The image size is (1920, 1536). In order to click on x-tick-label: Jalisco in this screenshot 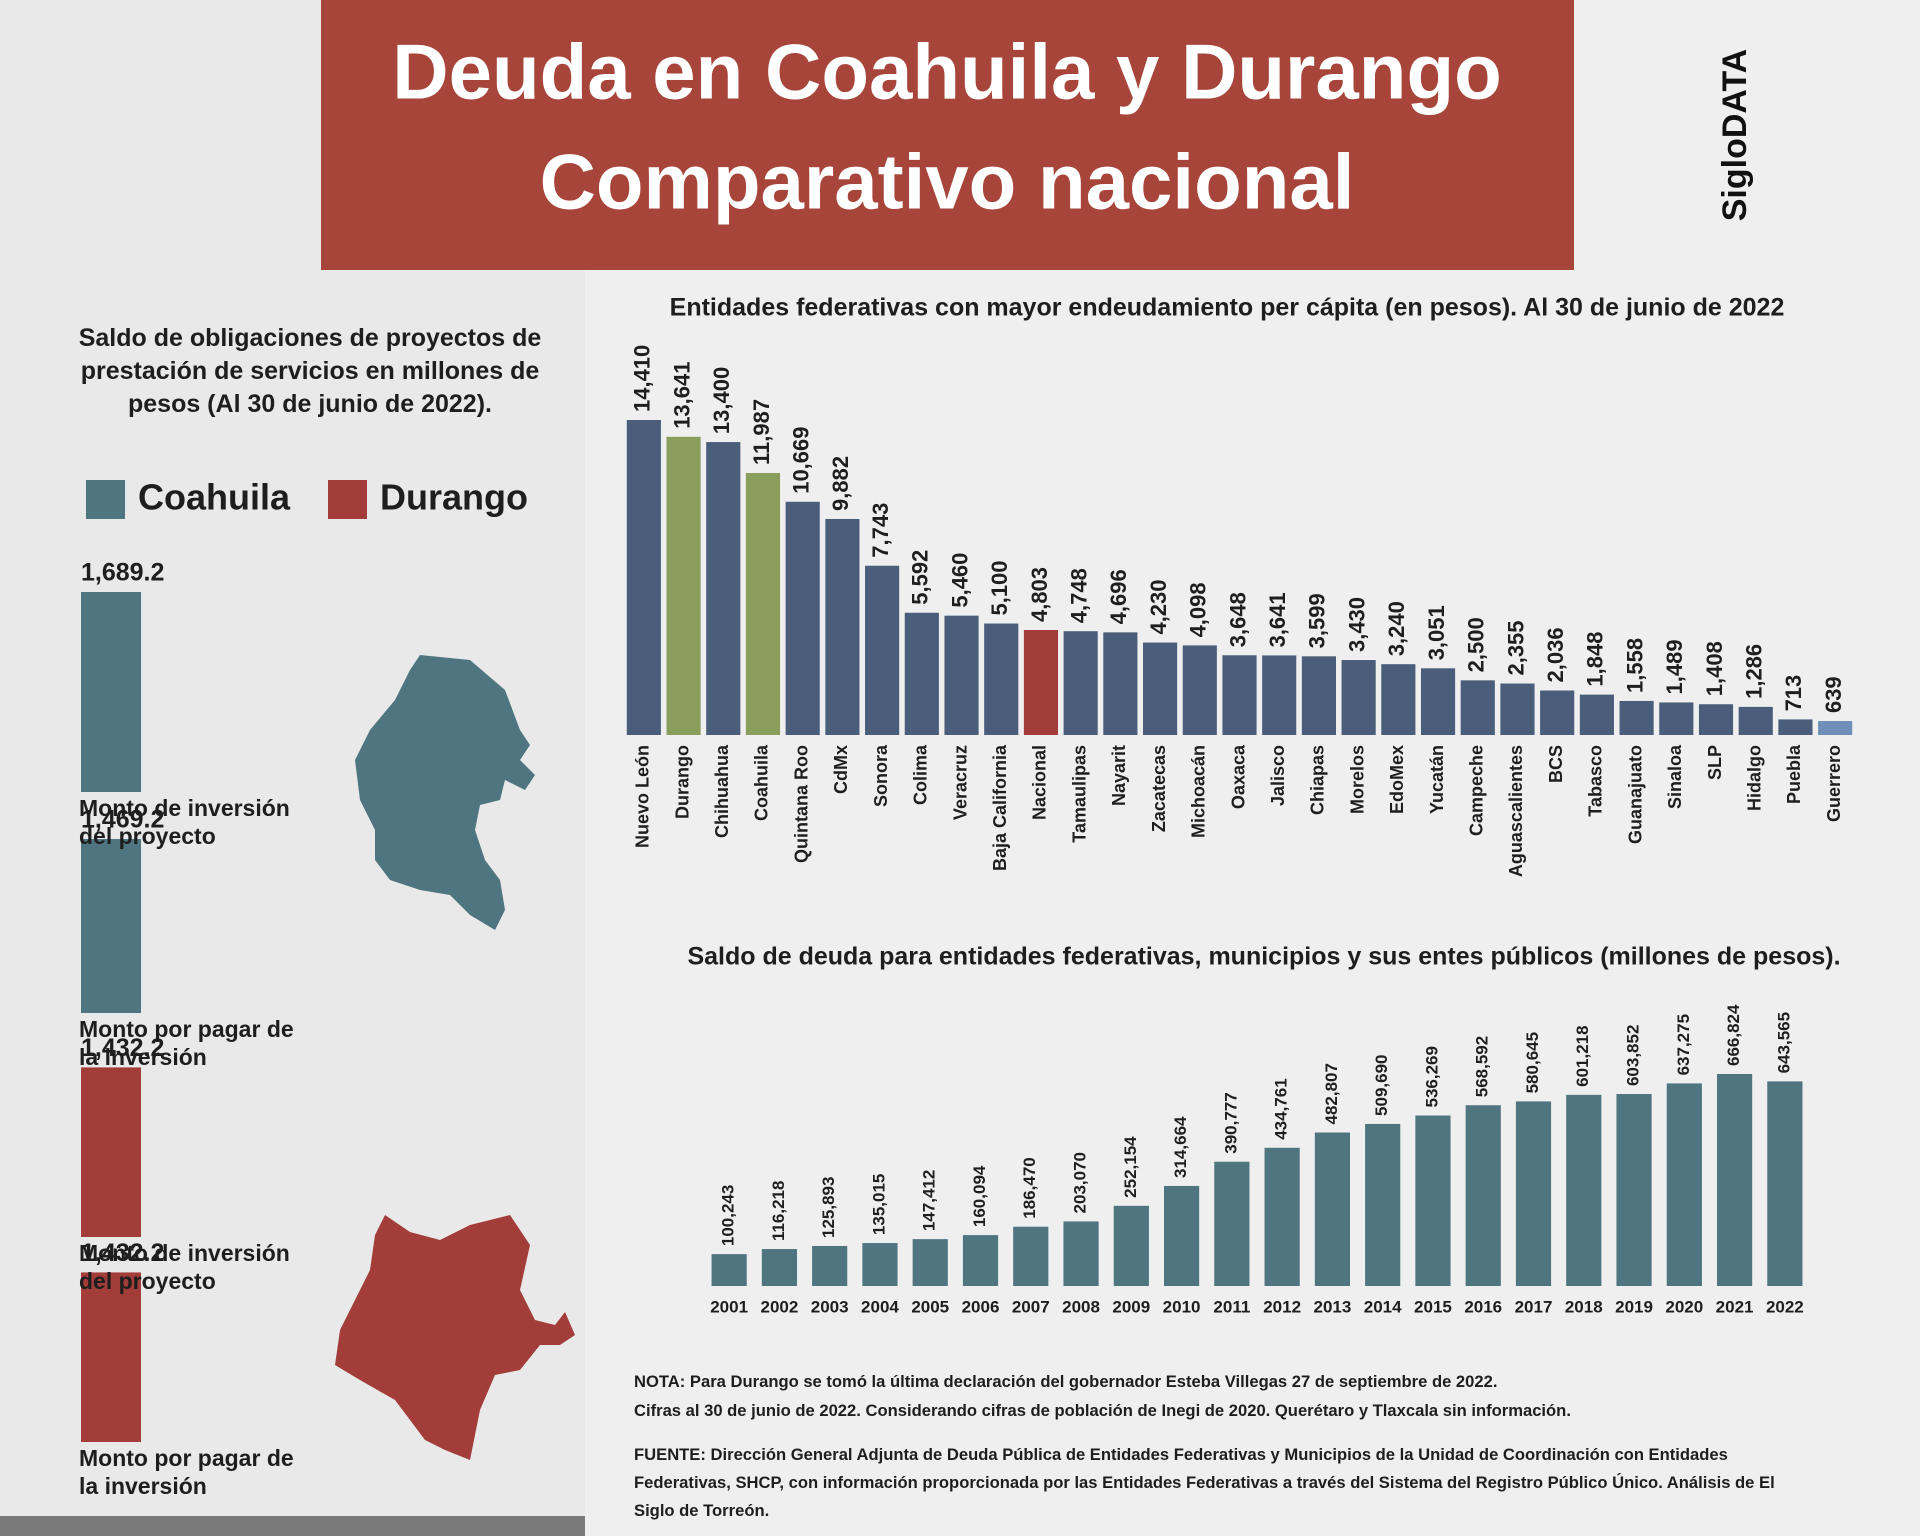, I will do `click(1278, 775)`.